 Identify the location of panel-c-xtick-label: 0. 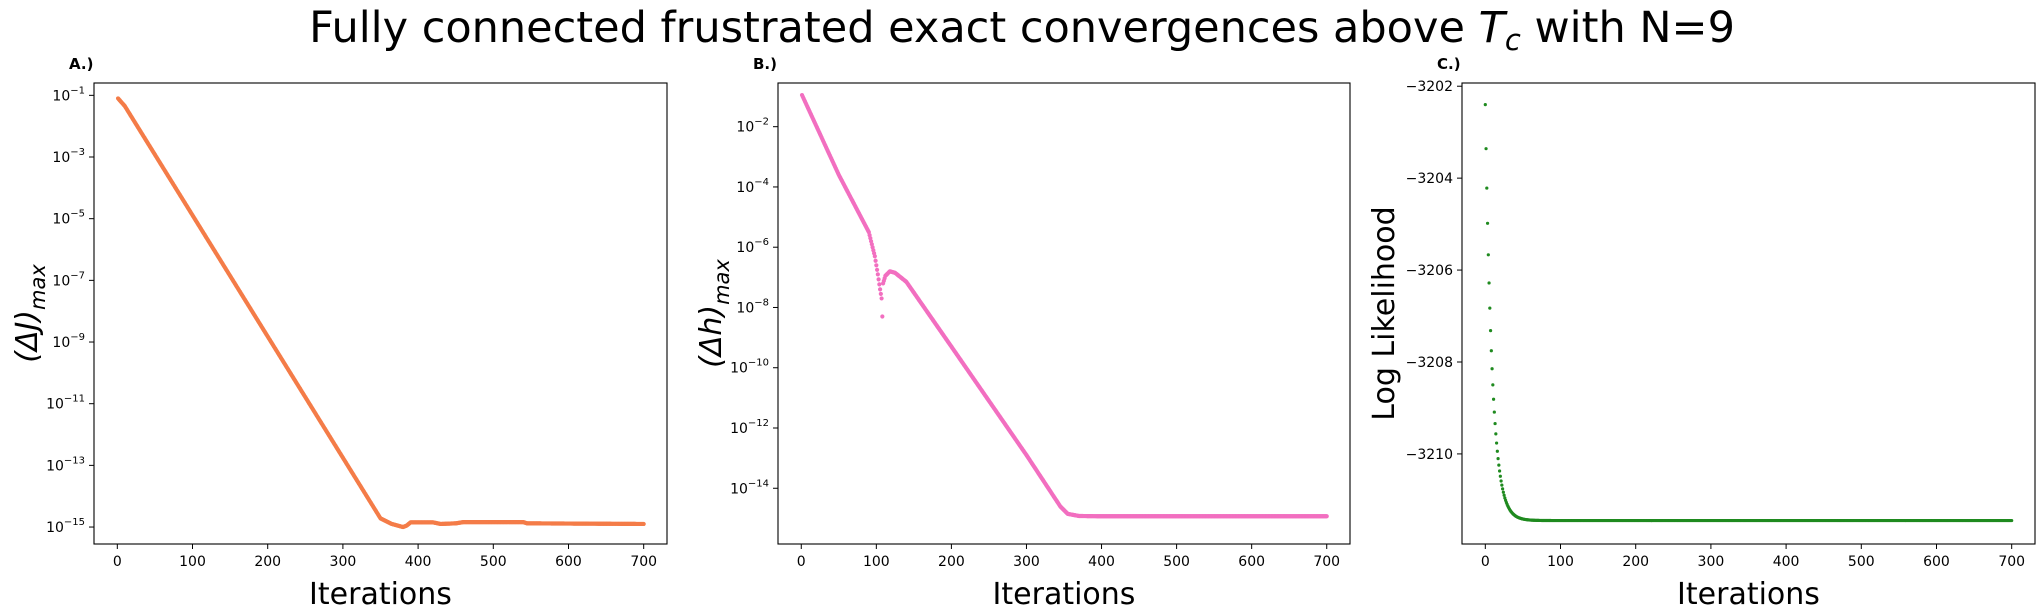
(1485, 562).